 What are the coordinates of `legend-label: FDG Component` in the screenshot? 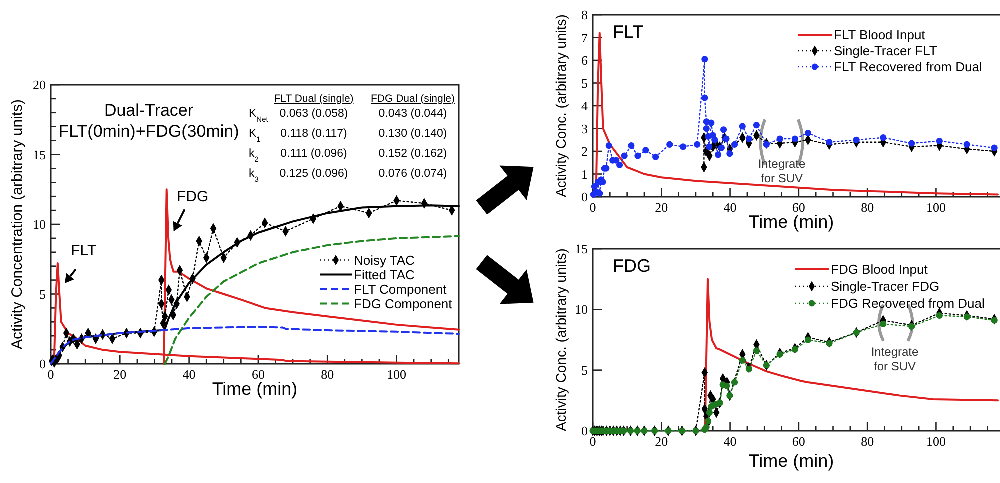 It's located at (403, 304).